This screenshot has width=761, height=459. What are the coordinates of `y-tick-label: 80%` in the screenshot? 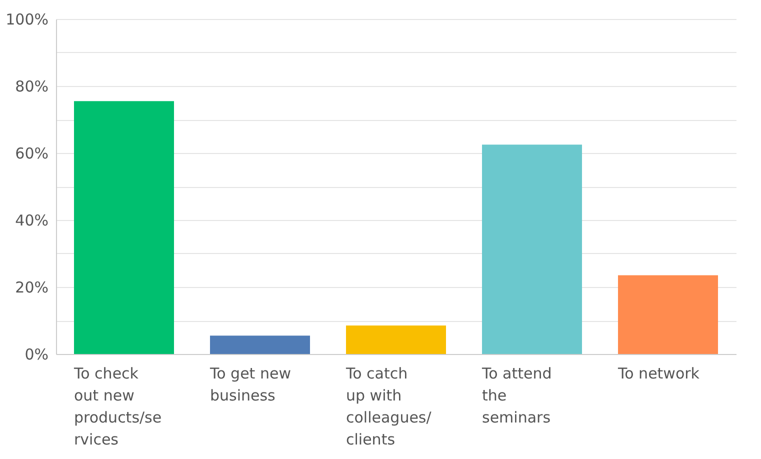 It's located at (31, 87).